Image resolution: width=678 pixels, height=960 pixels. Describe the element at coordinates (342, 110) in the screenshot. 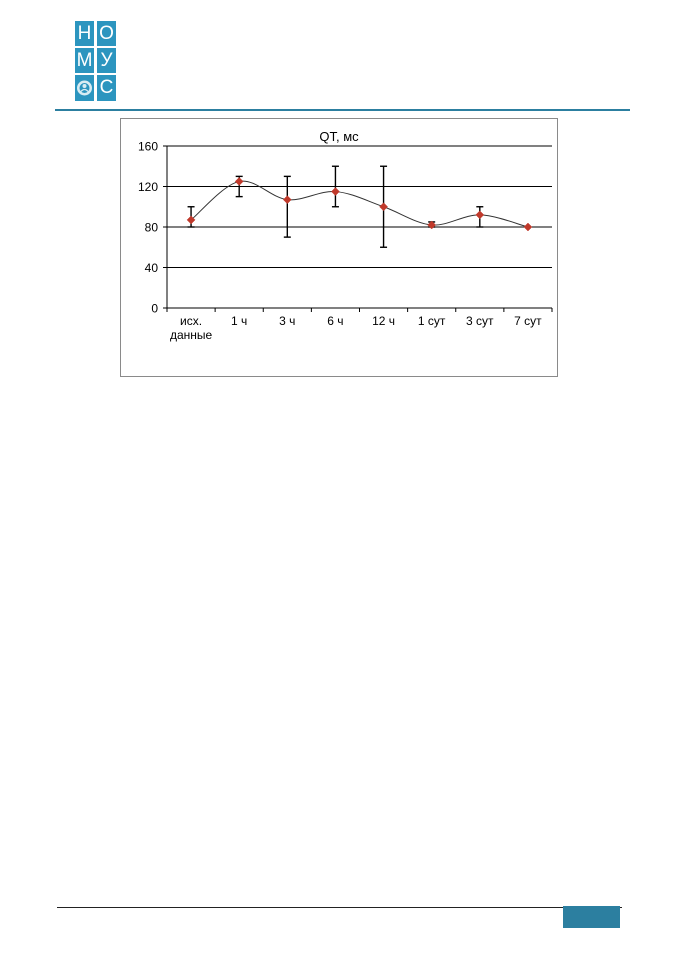

I see `header-rule` at that location.